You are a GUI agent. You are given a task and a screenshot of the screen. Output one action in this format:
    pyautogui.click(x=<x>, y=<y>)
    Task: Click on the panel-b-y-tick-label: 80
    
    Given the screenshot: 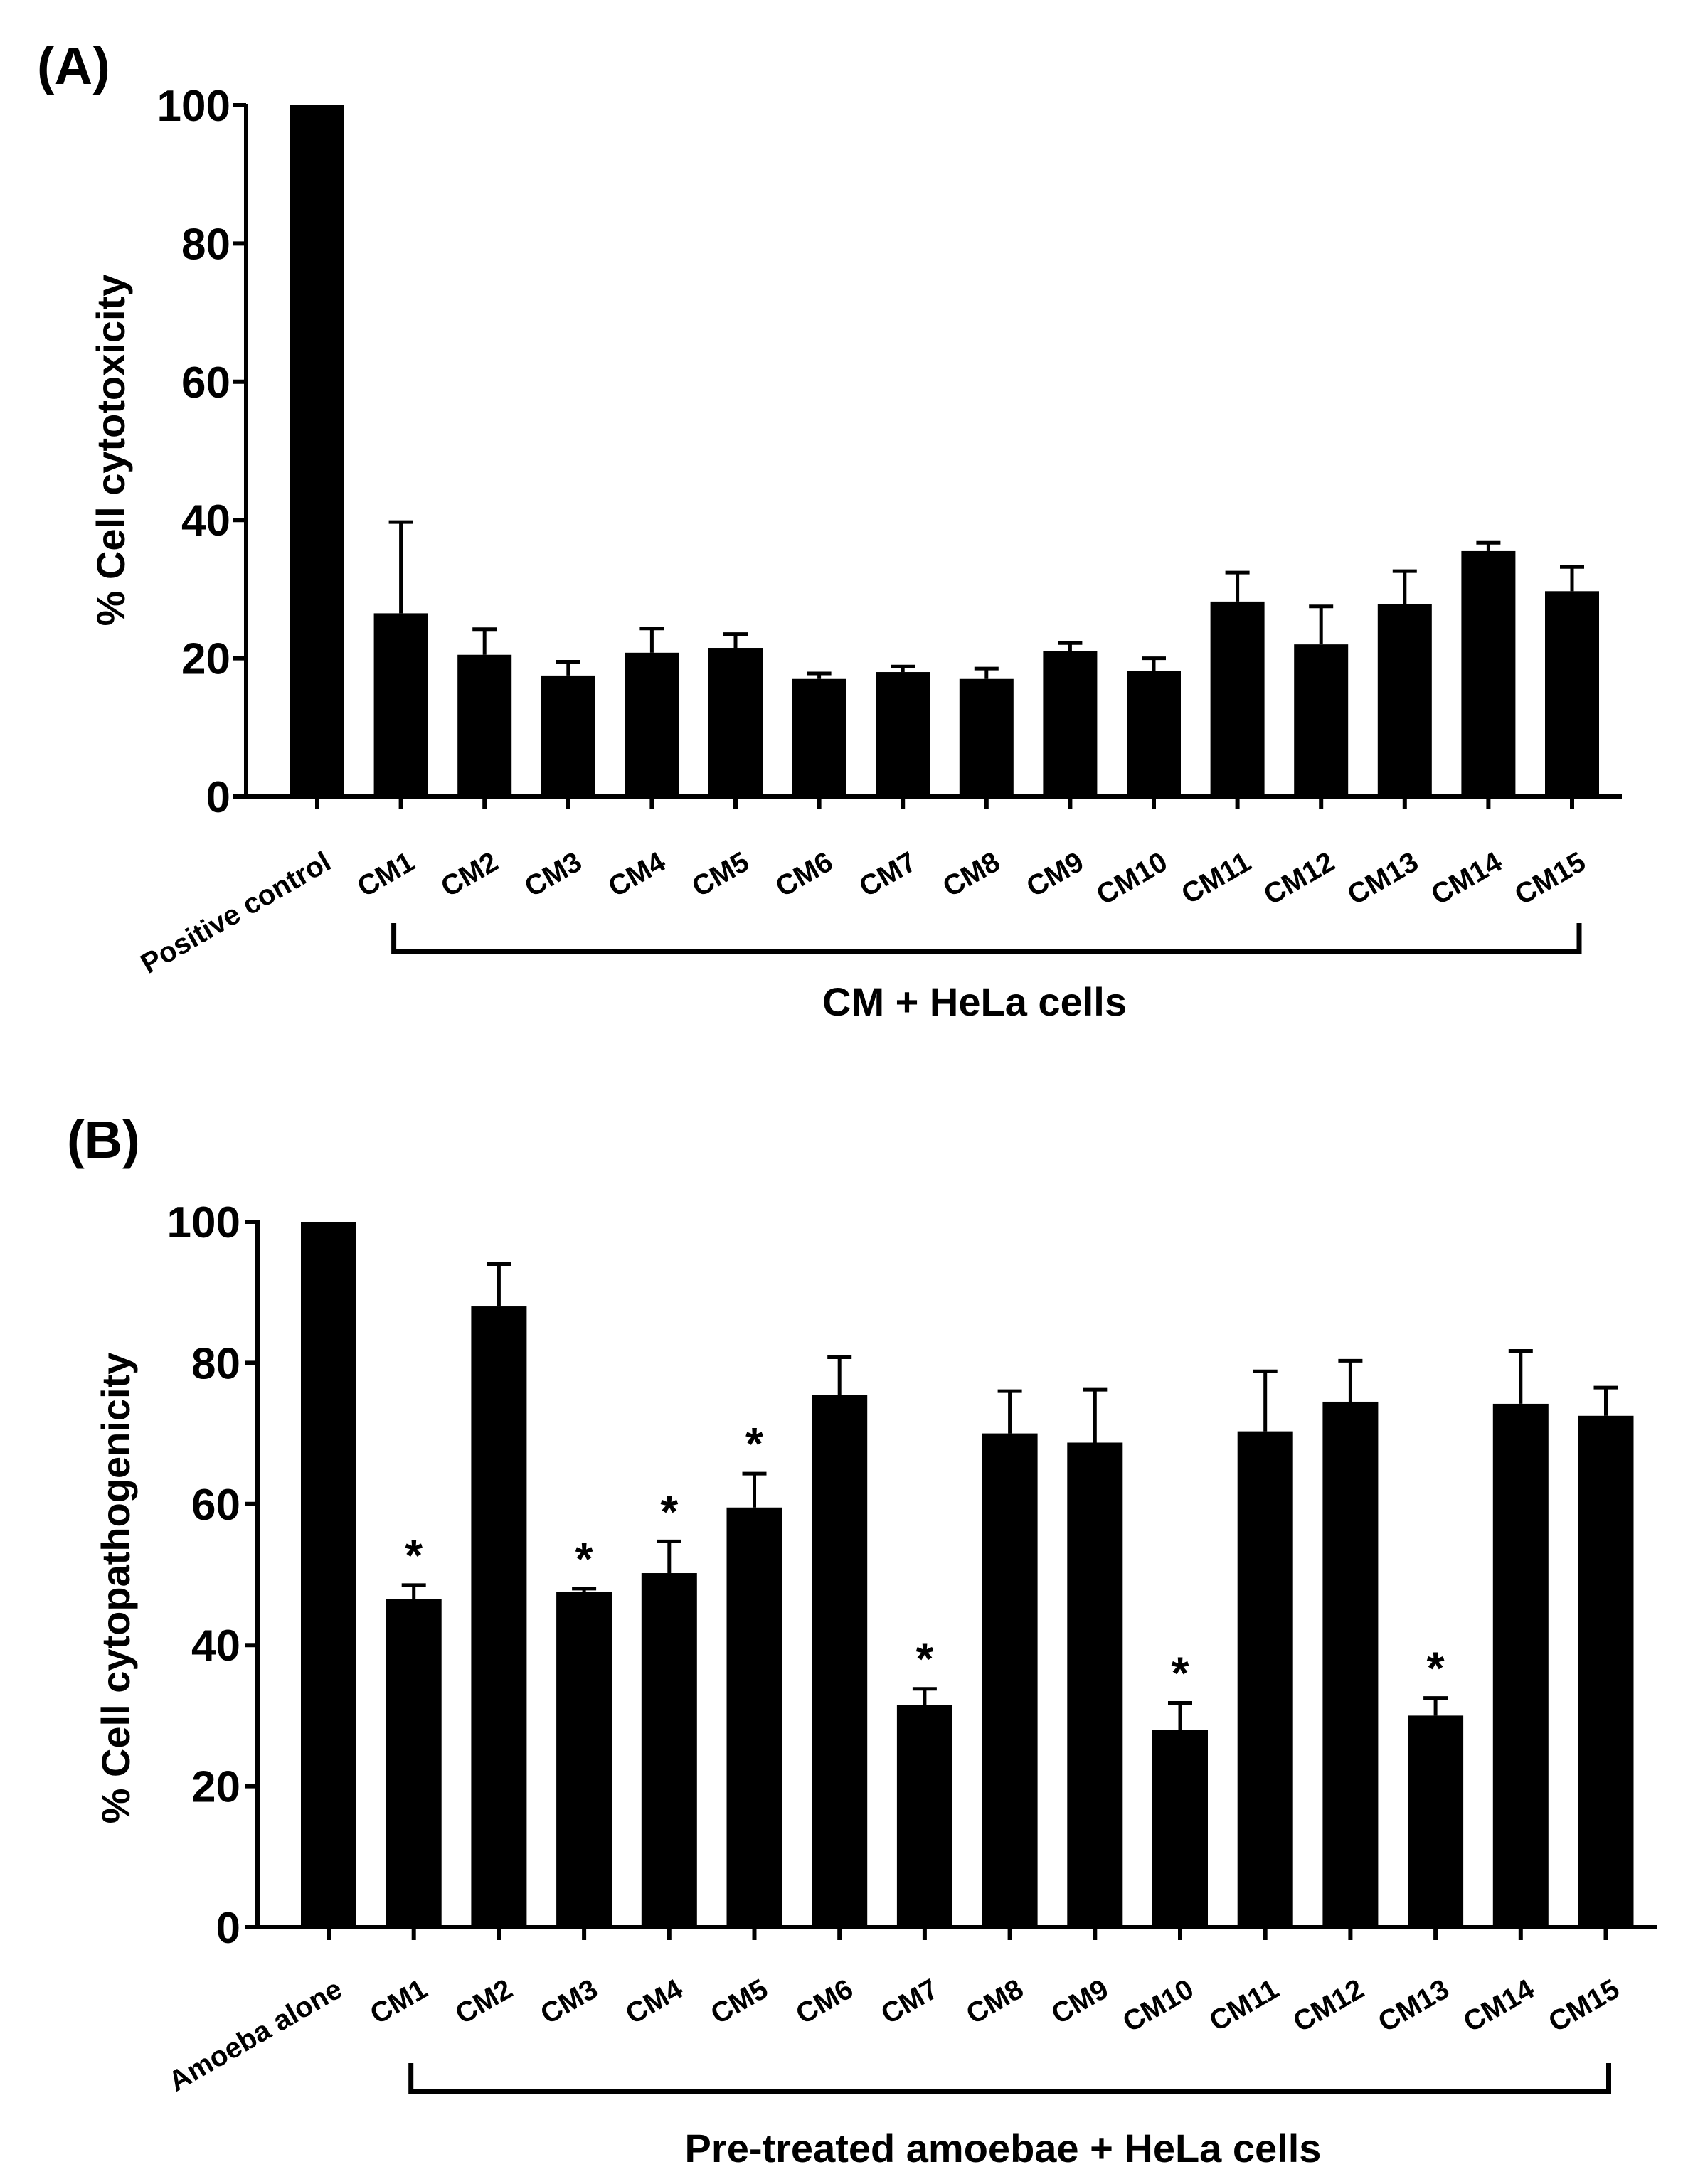 What is the action you would take?
    pyautogui.click(x=215, y=1363)
    